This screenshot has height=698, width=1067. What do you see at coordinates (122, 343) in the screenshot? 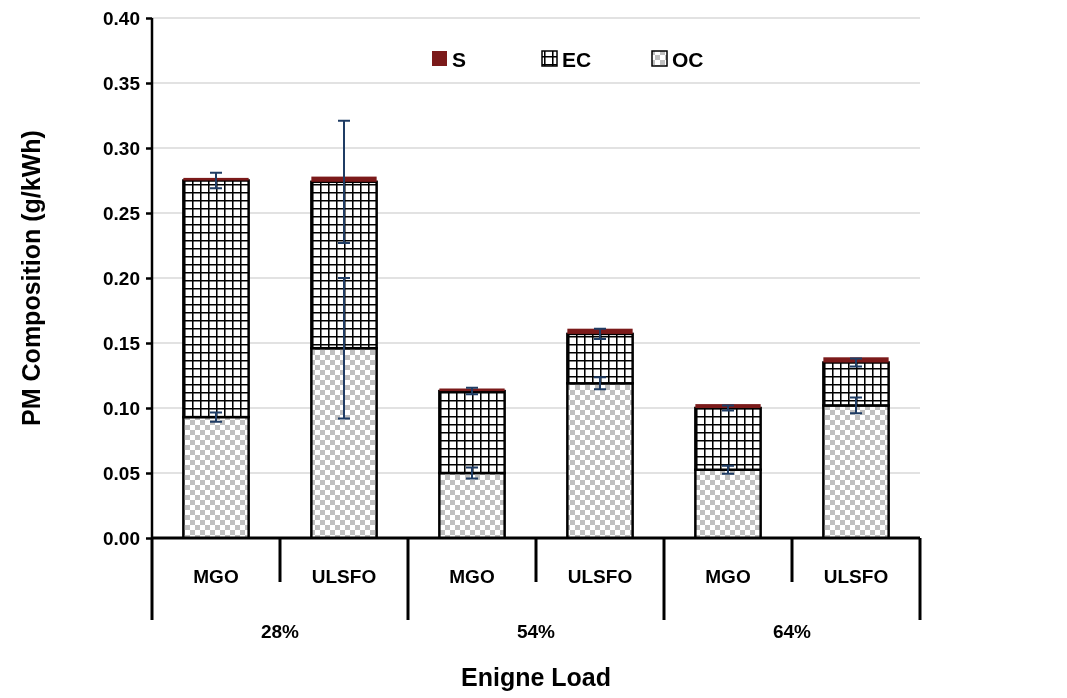
I see `y-tick-label: 0.15` at bounding box center [122, 343].